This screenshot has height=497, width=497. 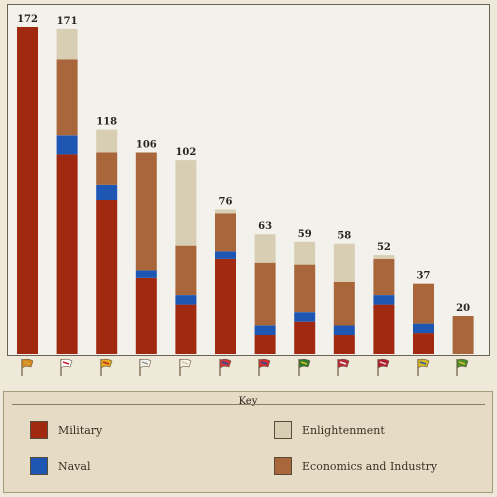 I want to click on key-label-enlightenment: Enlightenment, so click(x=343, y=430).